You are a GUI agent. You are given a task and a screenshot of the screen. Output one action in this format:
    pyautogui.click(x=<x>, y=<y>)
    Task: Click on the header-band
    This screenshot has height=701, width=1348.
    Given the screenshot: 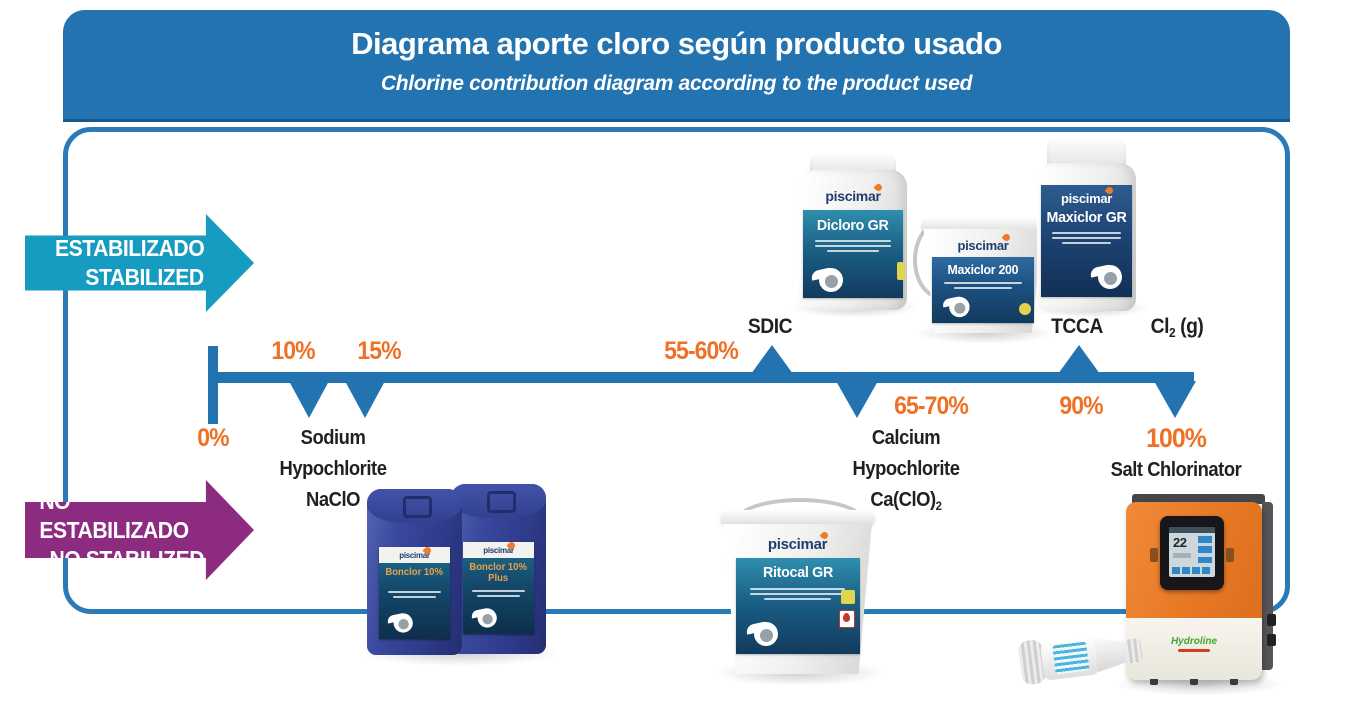 What is the action you would take?
    pyautogui.click(x=676, y=66)
    